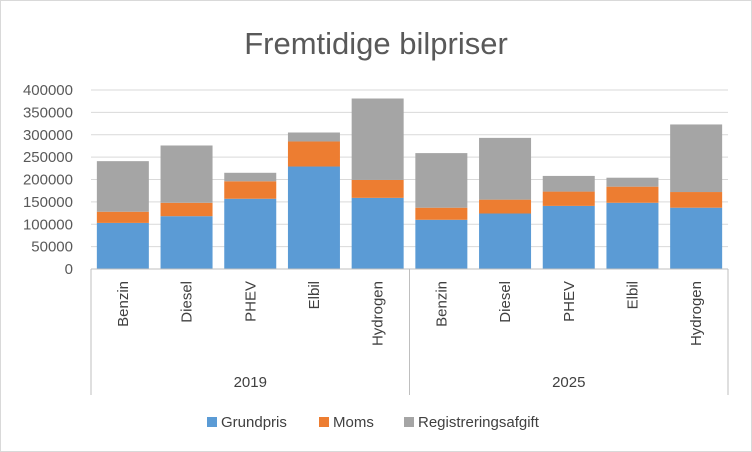 This screenshot has width=752, height=452. Describe the element at coordinates (254, 422) in the screenshot. I see `legend-label: Grundpris` at that location.